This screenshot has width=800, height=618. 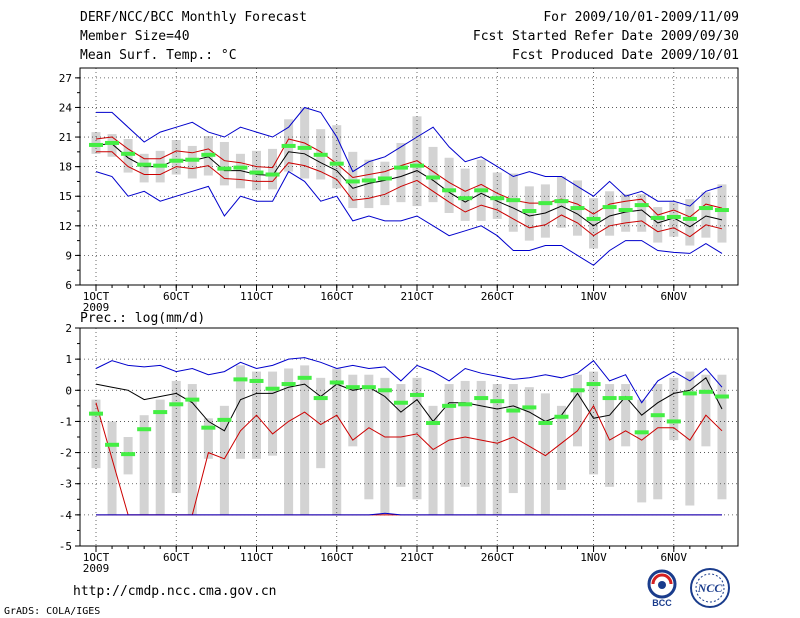 I want to click on temperature-max-line, so click(x=409, y=156).